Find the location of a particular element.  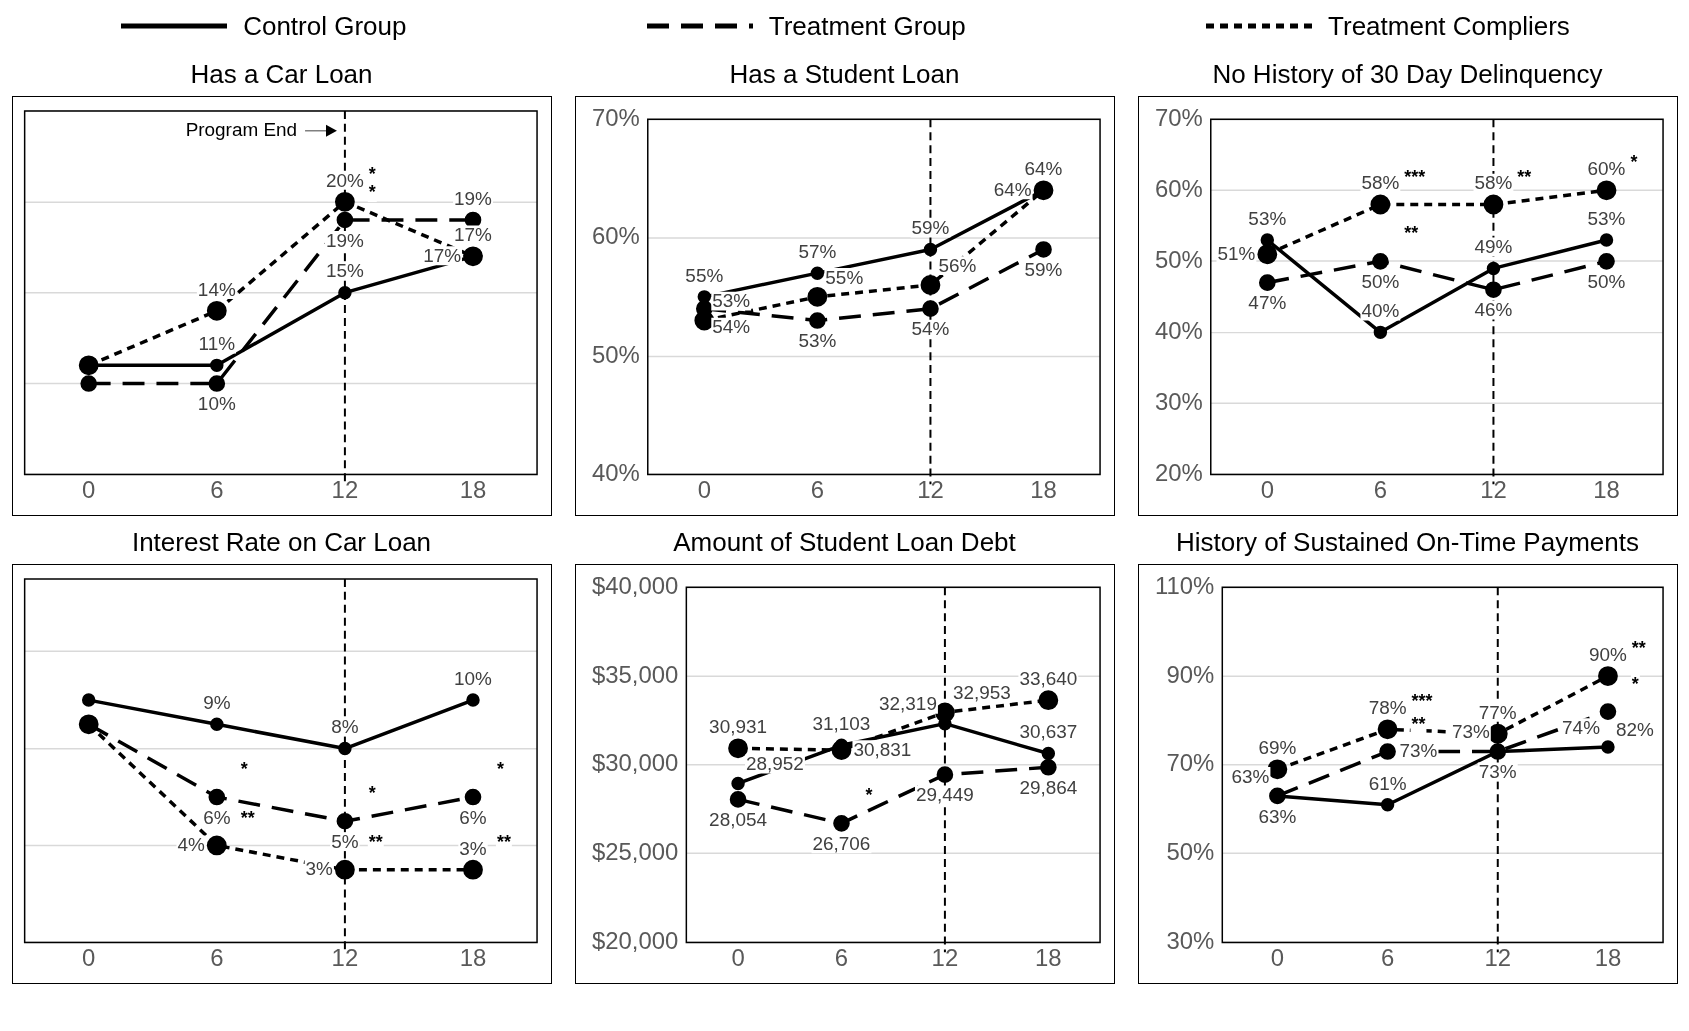

chart-title: Interest Rate on Car Loan is located at coordinates (281, 542).